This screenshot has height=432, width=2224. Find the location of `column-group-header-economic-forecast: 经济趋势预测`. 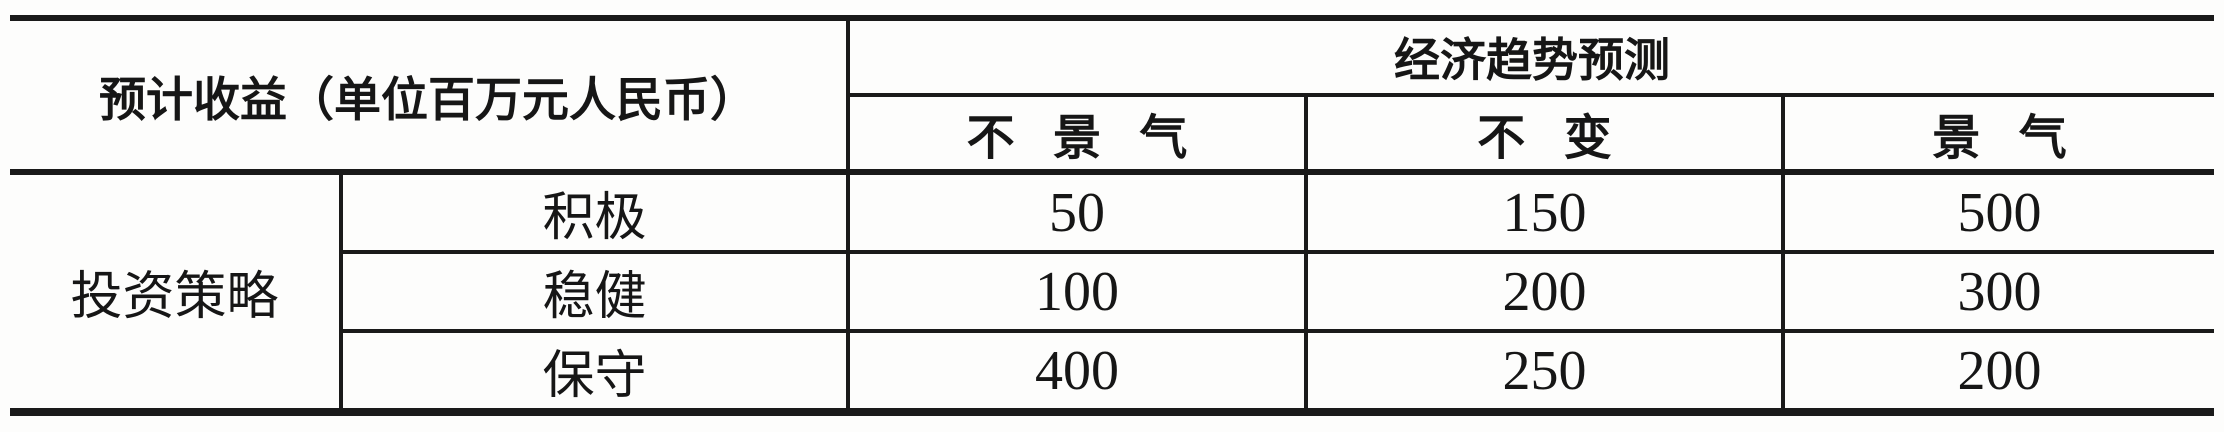

column-group-header-economic-forecast: 经济趋势预测 is located at coordinates (1530, 56).